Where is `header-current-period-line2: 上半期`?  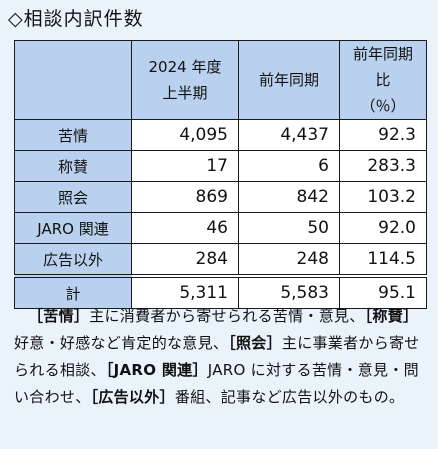 header-current-period-line2: 上半期 is located at coordinates (185, 93).